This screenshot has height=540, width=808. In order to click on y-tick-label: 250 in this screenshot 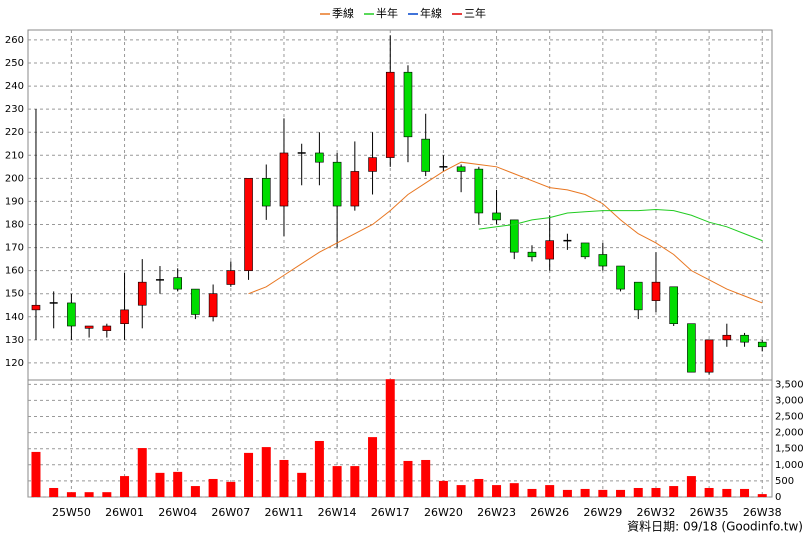, I will do `click(14, 63)`.